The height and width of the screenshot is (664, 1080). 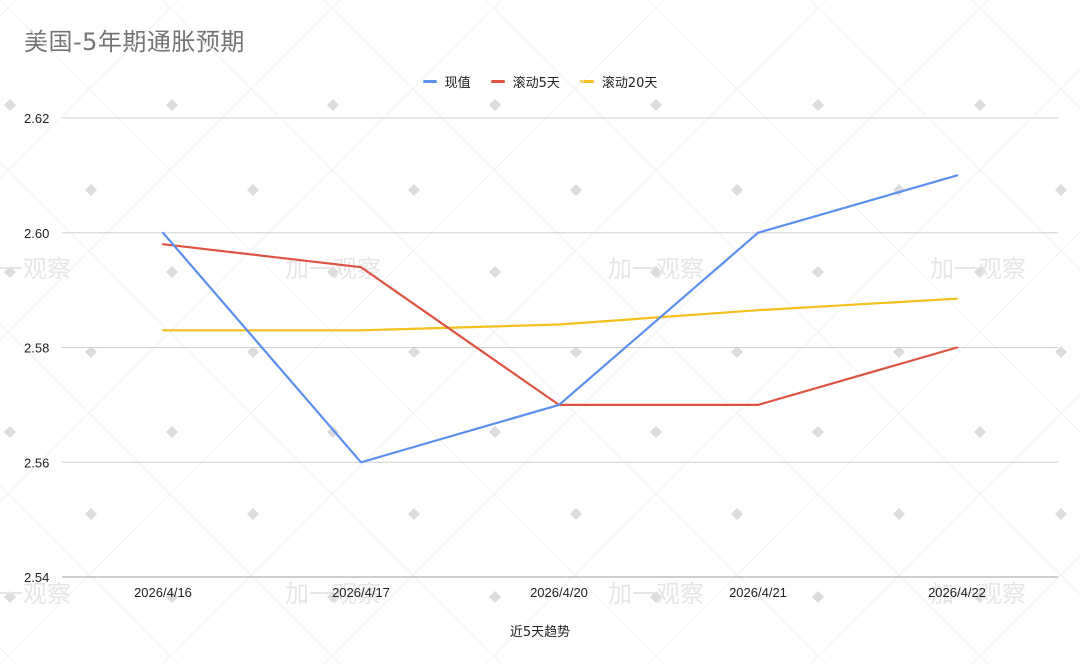 What do you see at coordinates (36, 118) in the screenshot?
I see `y-tick-label: 2.62` at bounding box center [36, 118].